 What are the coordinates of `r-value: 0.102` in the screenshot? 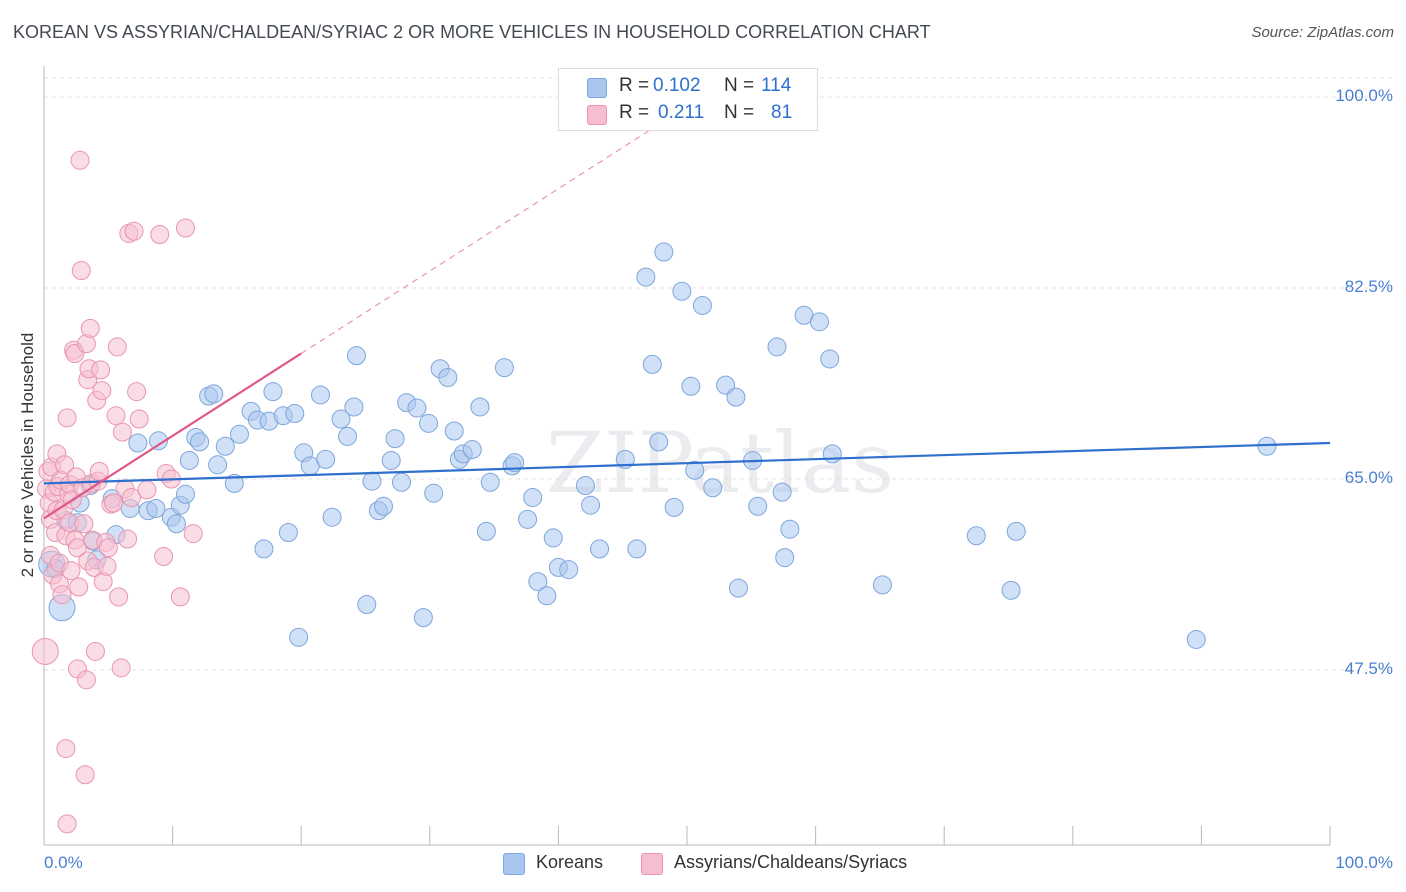 It's located at (677, 85).